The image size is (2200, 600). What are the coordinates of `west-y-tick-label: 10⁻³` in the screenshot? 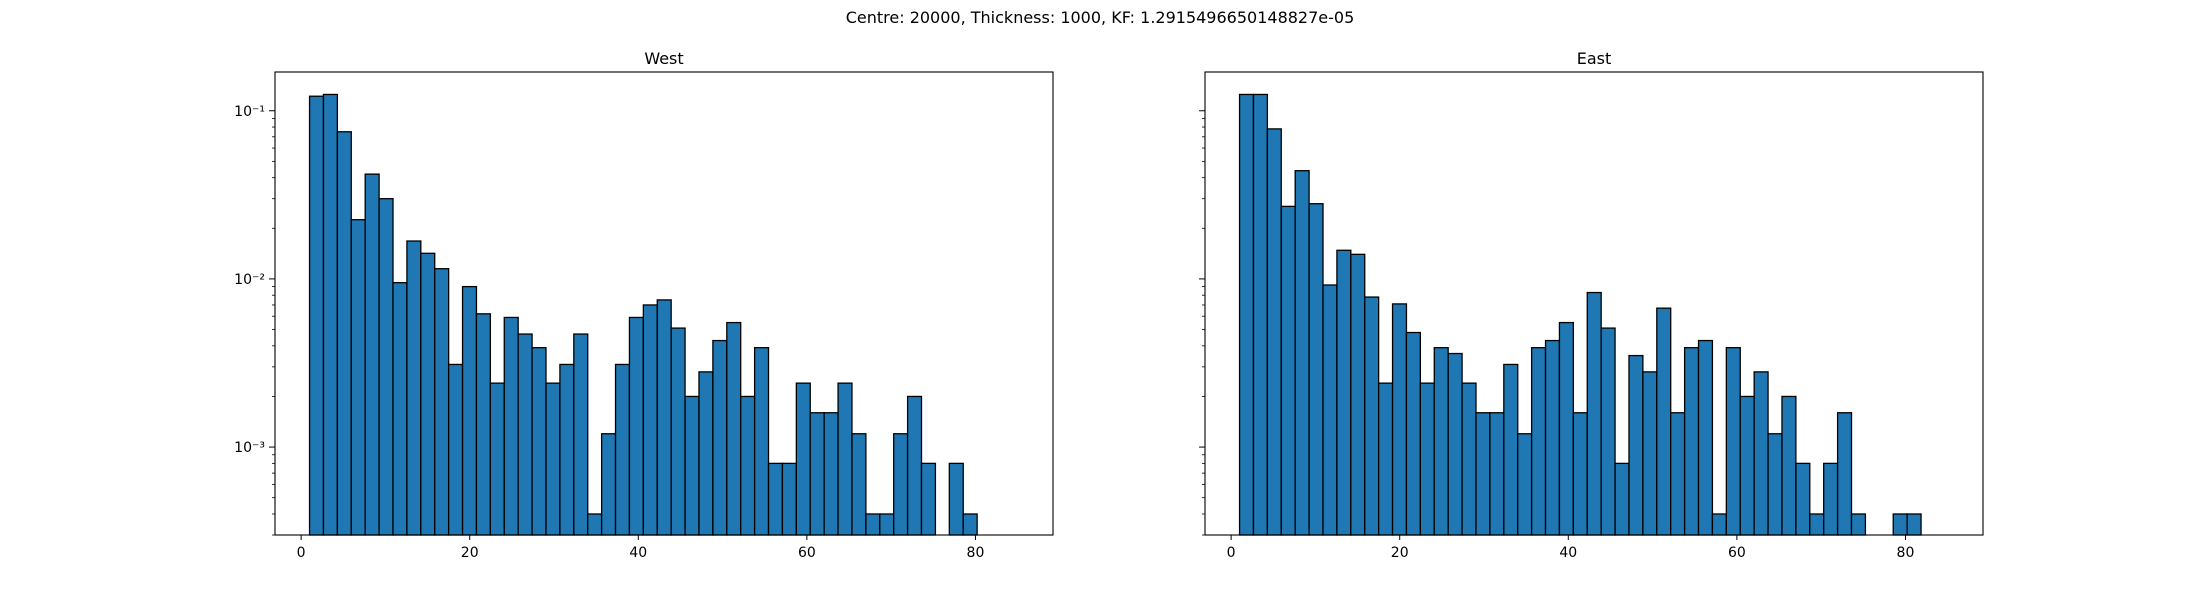 It's located at (249, 448).